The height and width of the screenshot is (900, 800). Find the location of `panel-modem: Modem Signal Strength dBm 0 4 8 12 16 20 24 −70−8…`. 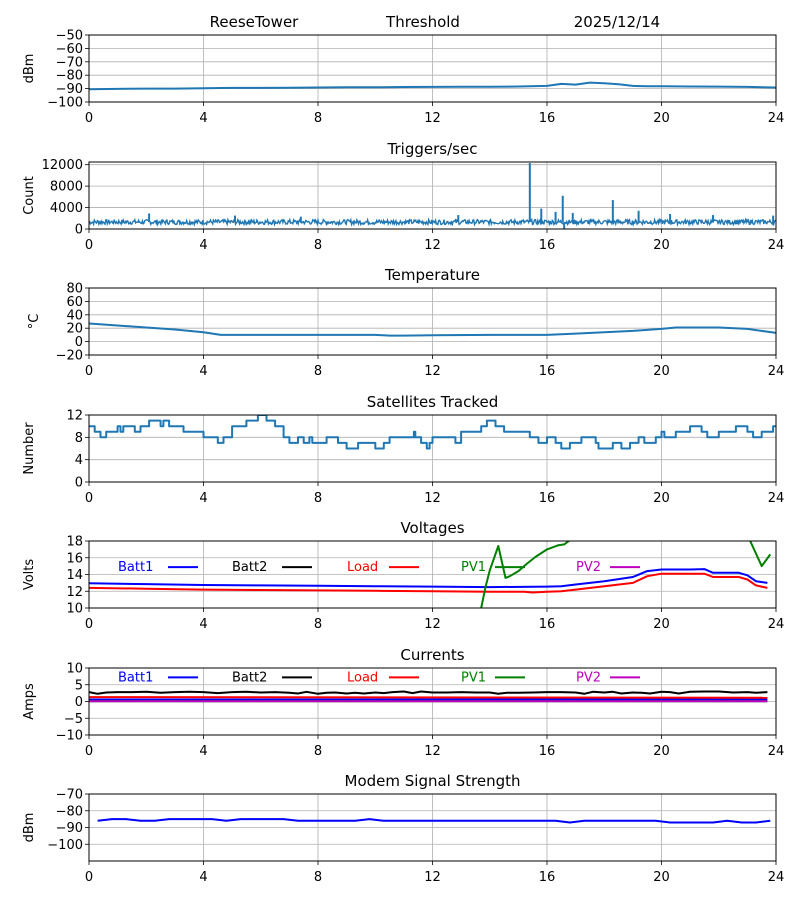

panel-modem: Modem Signal Strength dBm 0 4 8 12 16 20 24 −70−8… is located at coordinates (403, 828).